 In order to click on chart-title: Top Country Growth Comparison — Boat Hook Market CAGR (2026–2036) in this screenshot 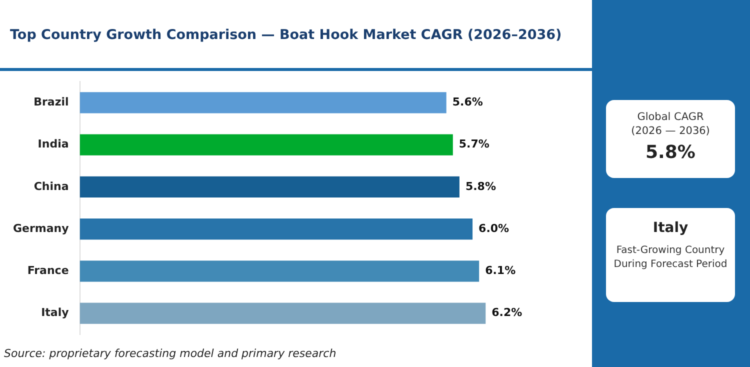, I will do `click(286, 35)`.